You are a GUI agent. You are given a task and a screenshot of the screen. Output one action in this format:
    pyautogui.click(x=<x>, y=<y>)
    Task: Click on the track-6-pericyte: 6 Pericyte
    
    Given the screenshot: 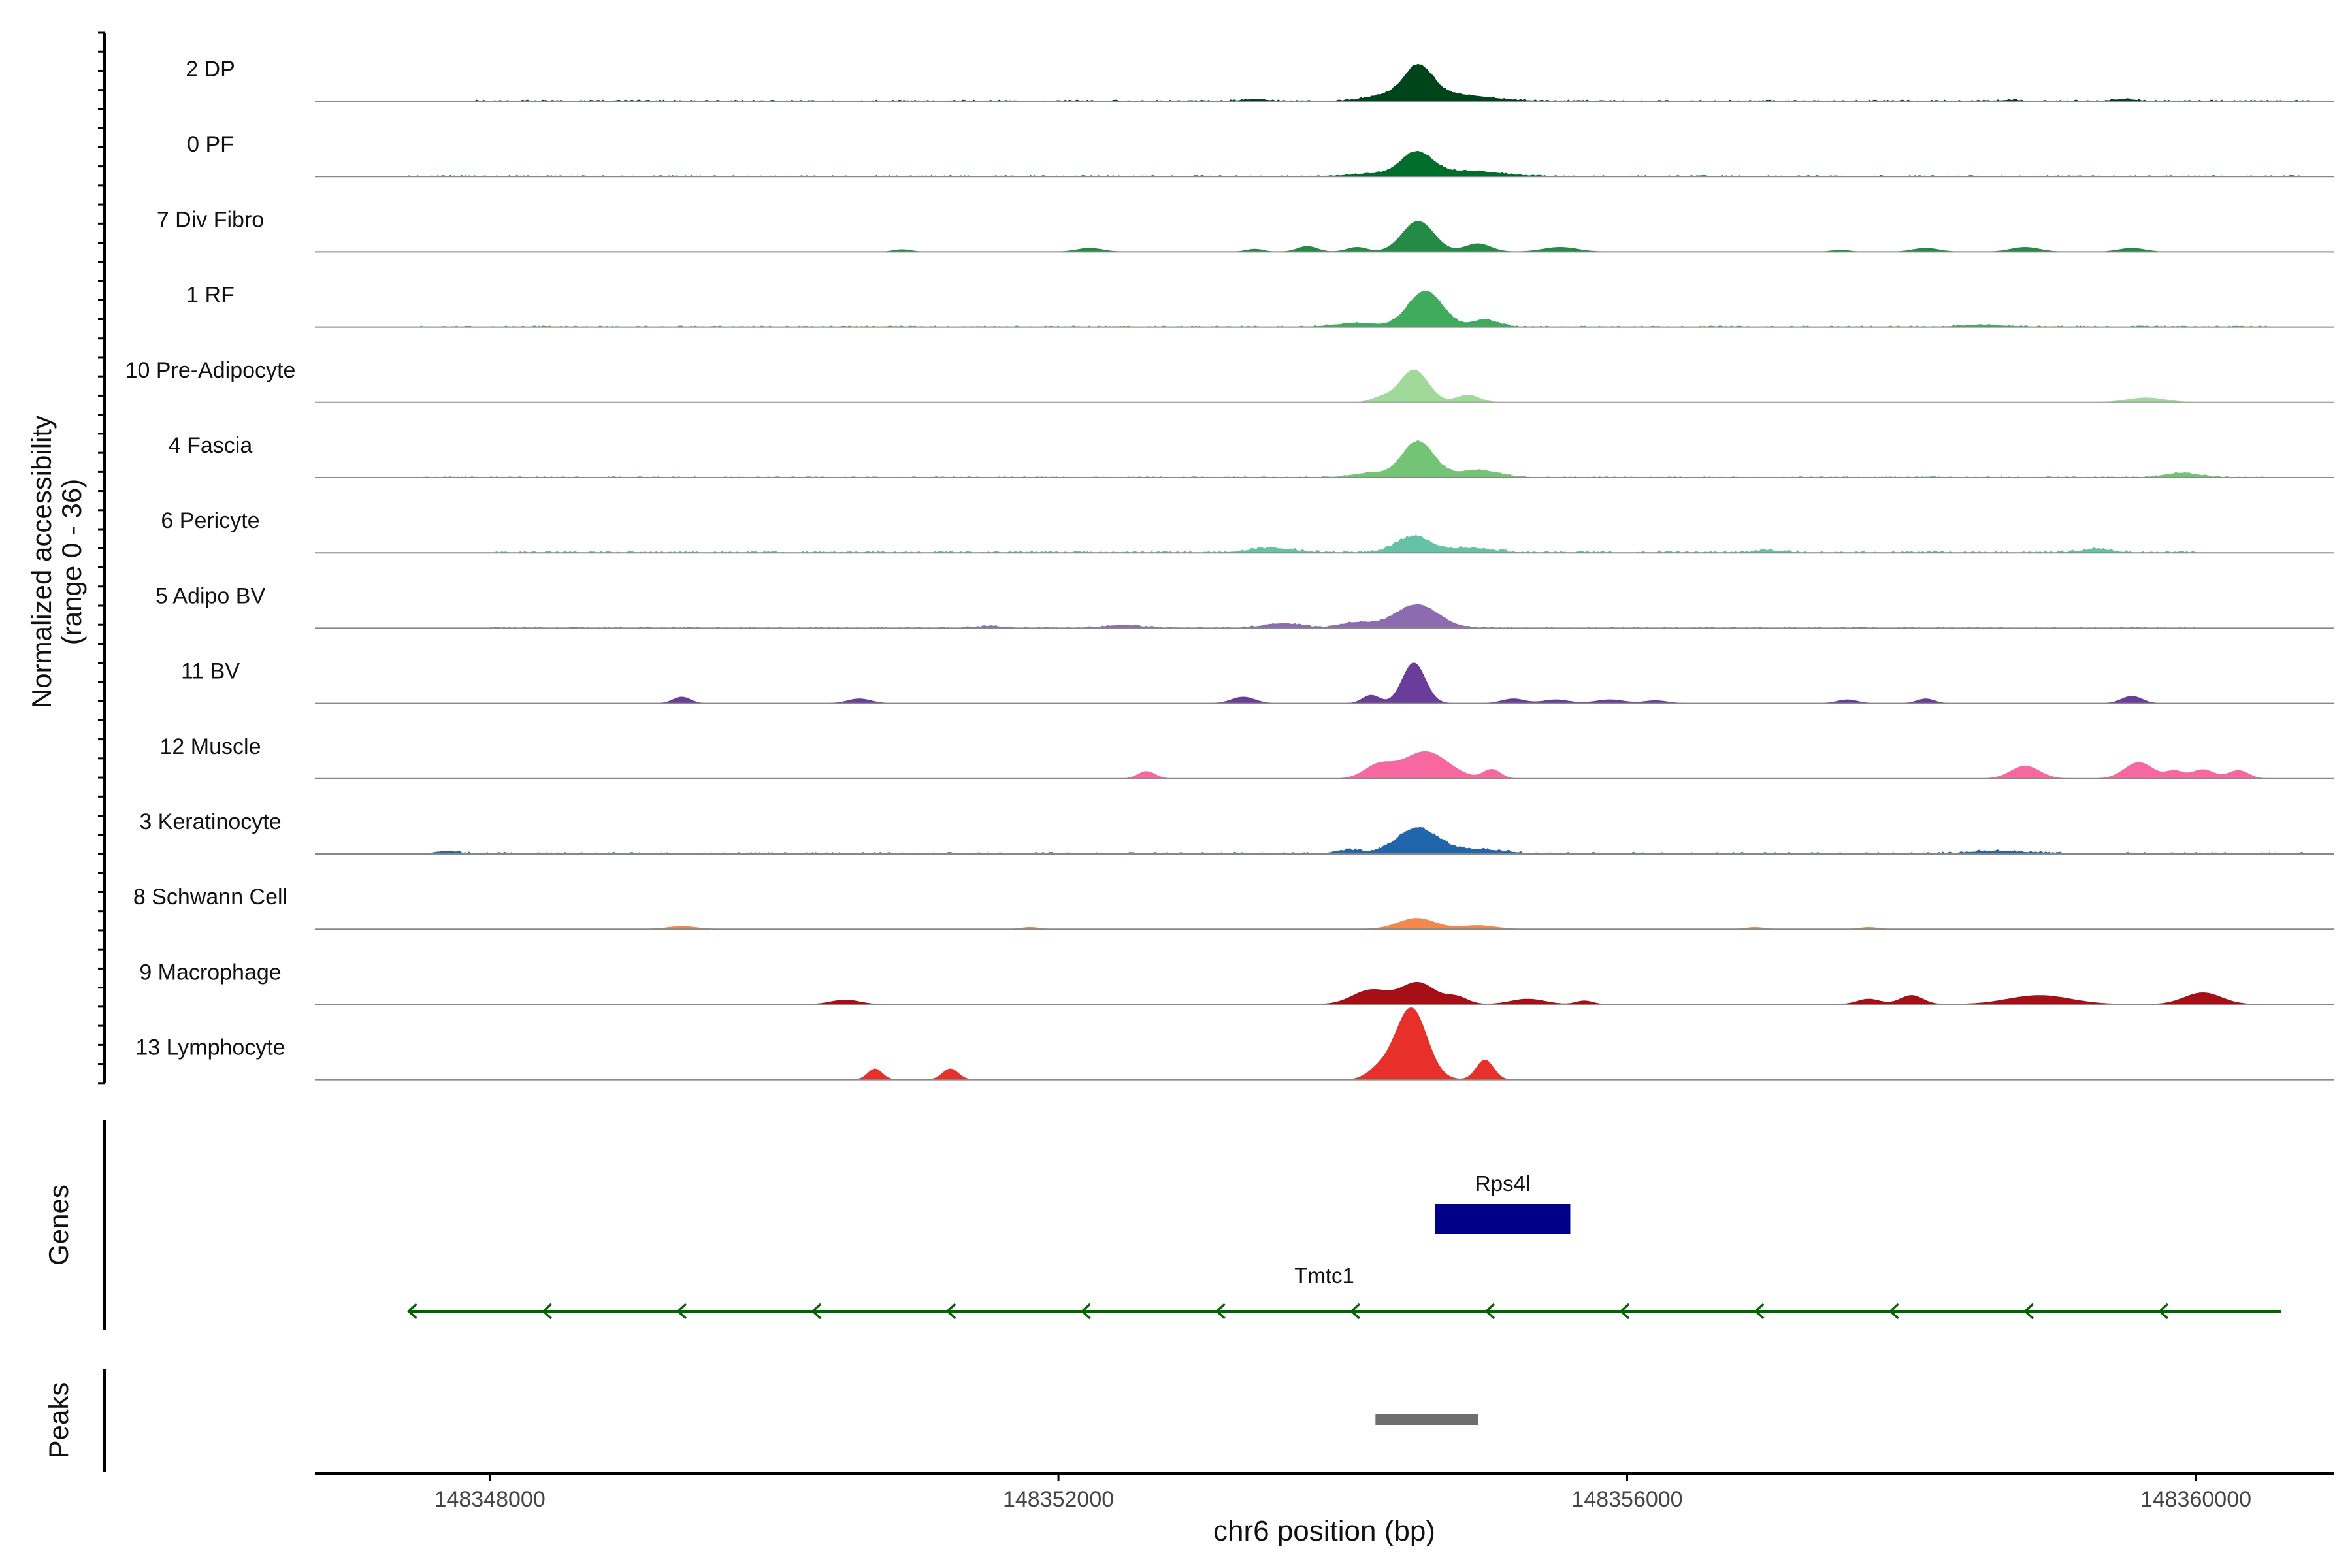 What is the action you would take?
    pyautogui.click(x=1247, y=531)
    